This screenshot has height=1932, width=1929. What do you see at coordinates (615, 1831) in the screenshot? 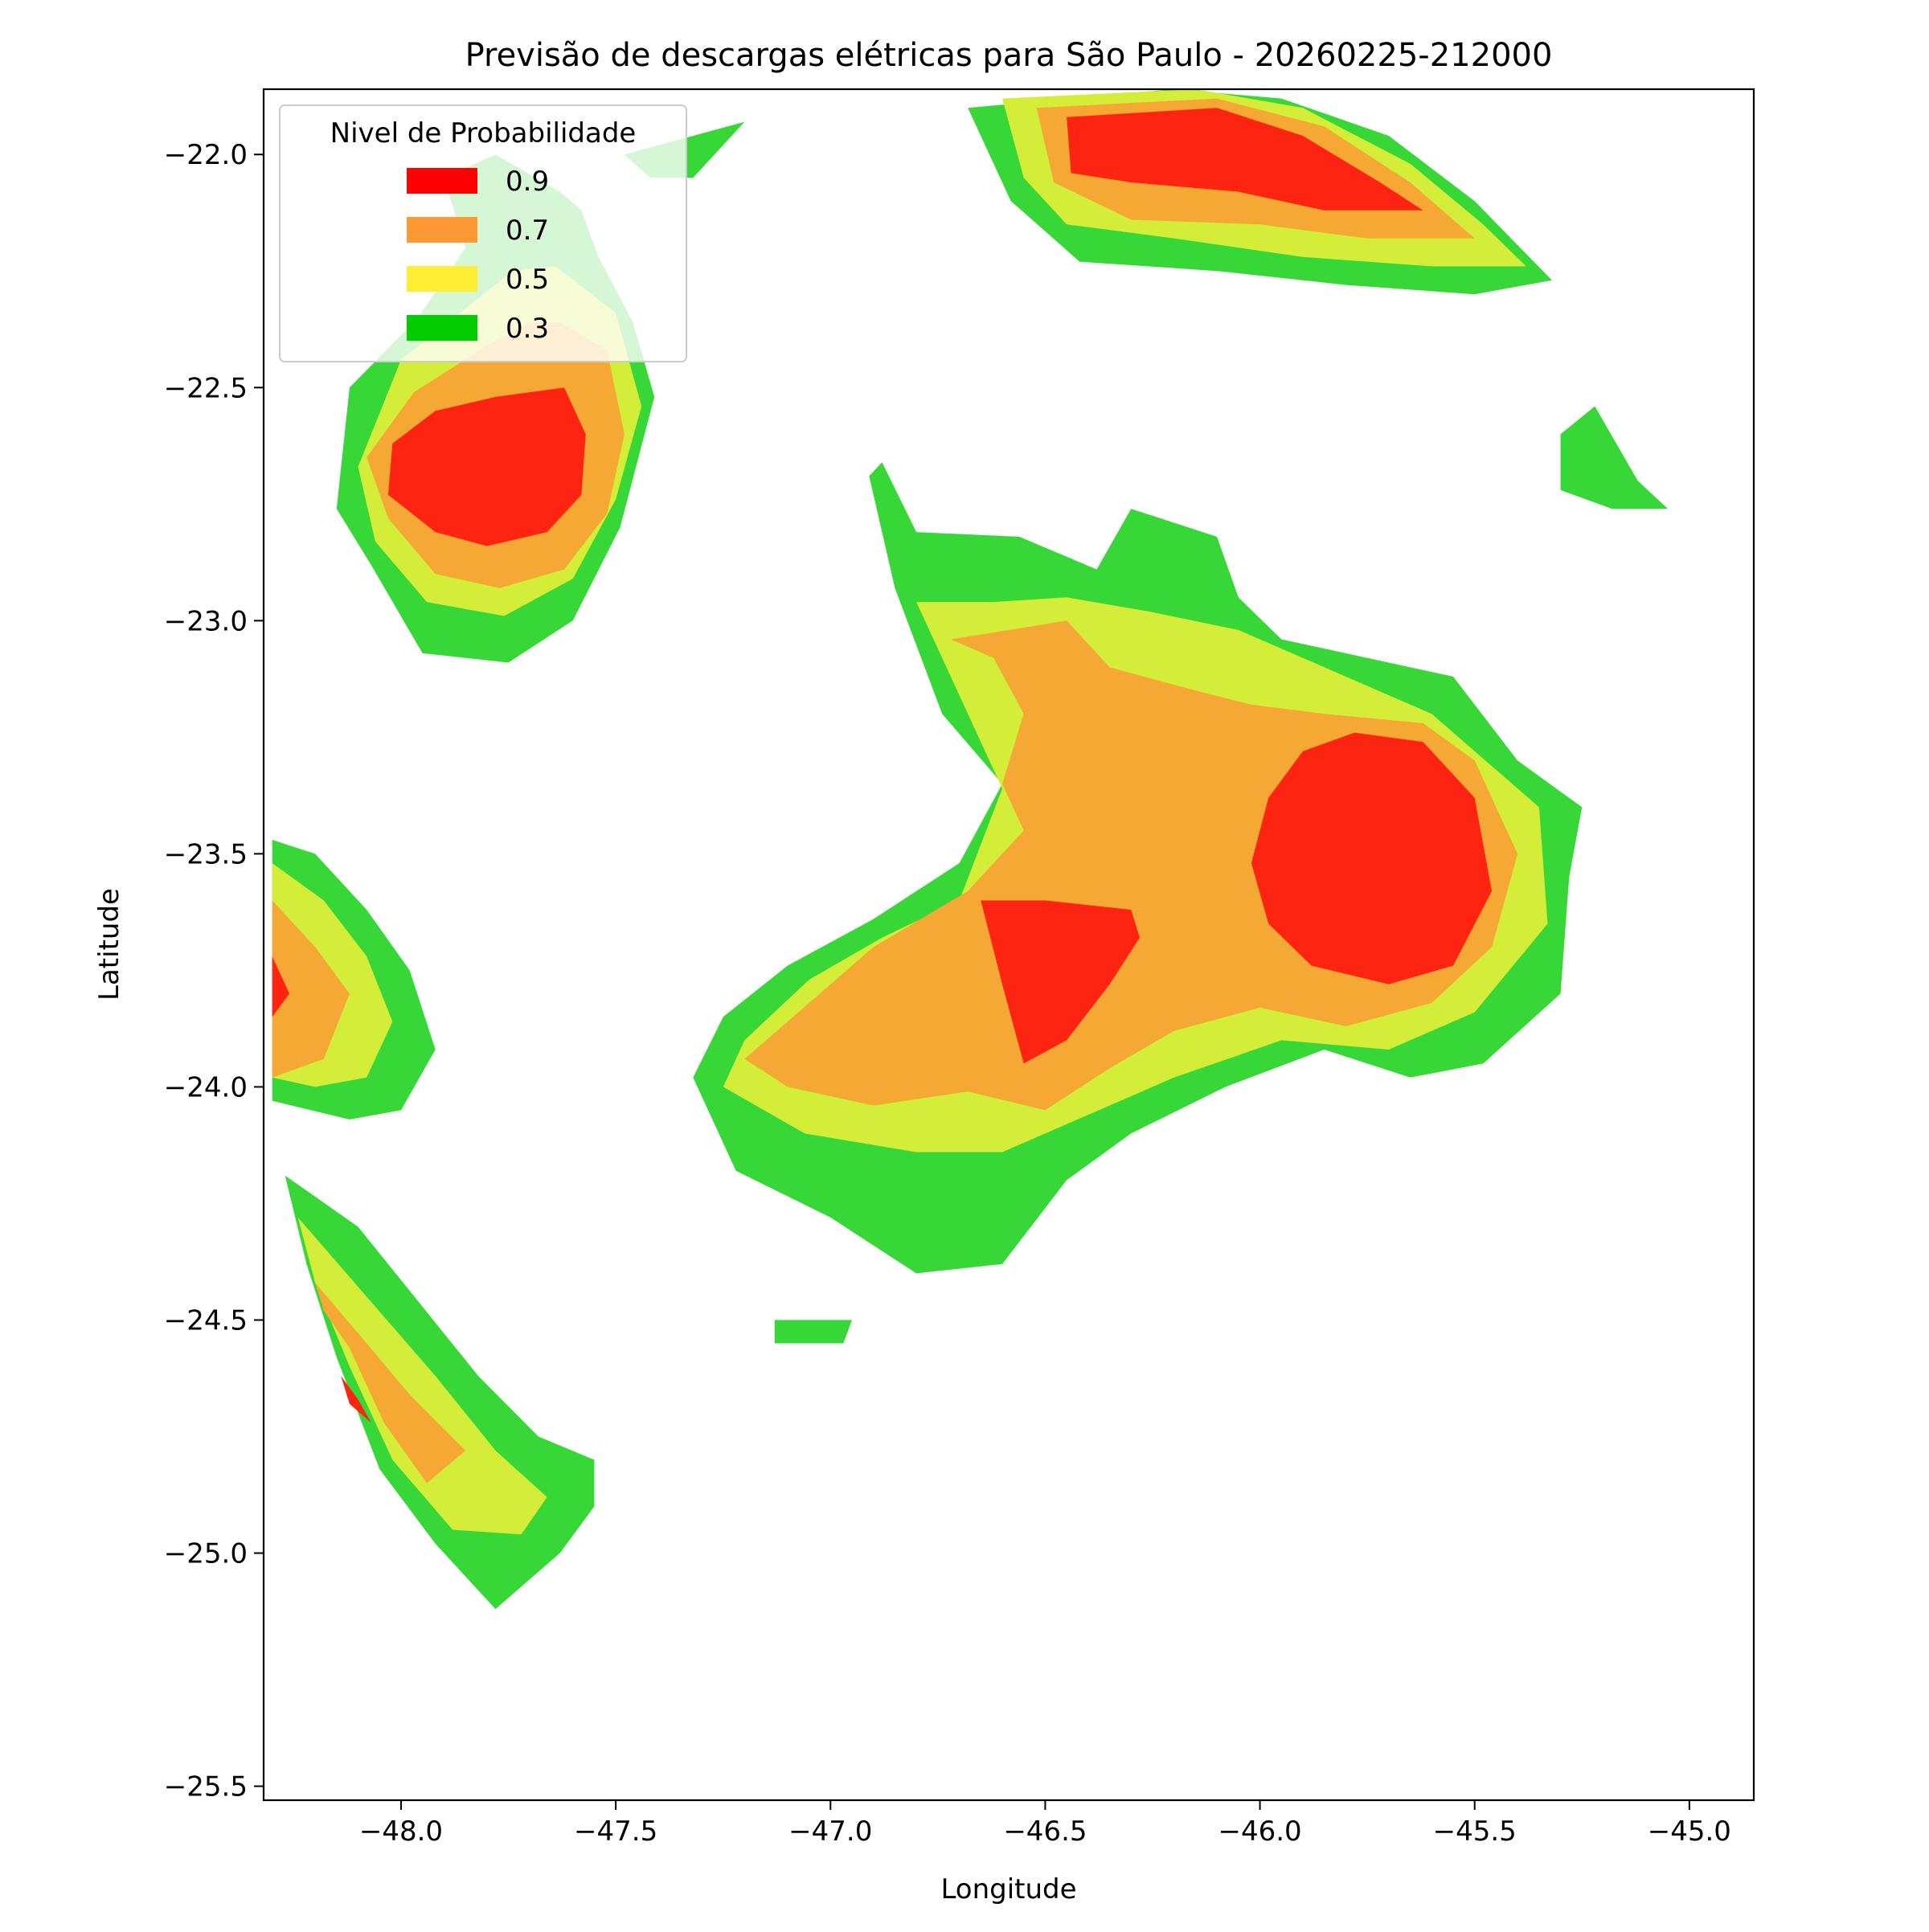
I see `x-tick-label: −47.5` at bounding box center [615, 1831].